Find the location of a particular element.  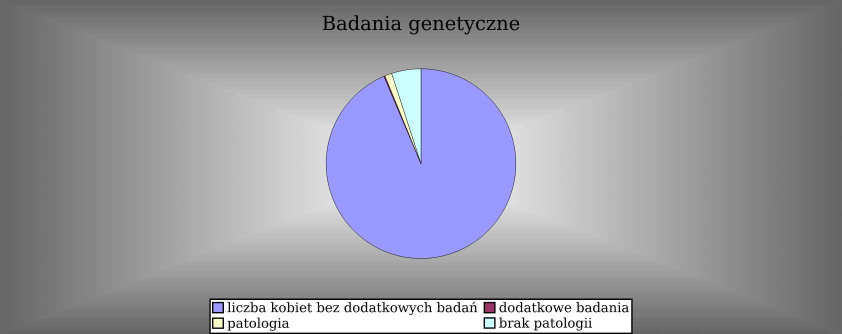

legend-label: liczba kobiet bez dodatkowych badań is located at coordinates (353, 309).